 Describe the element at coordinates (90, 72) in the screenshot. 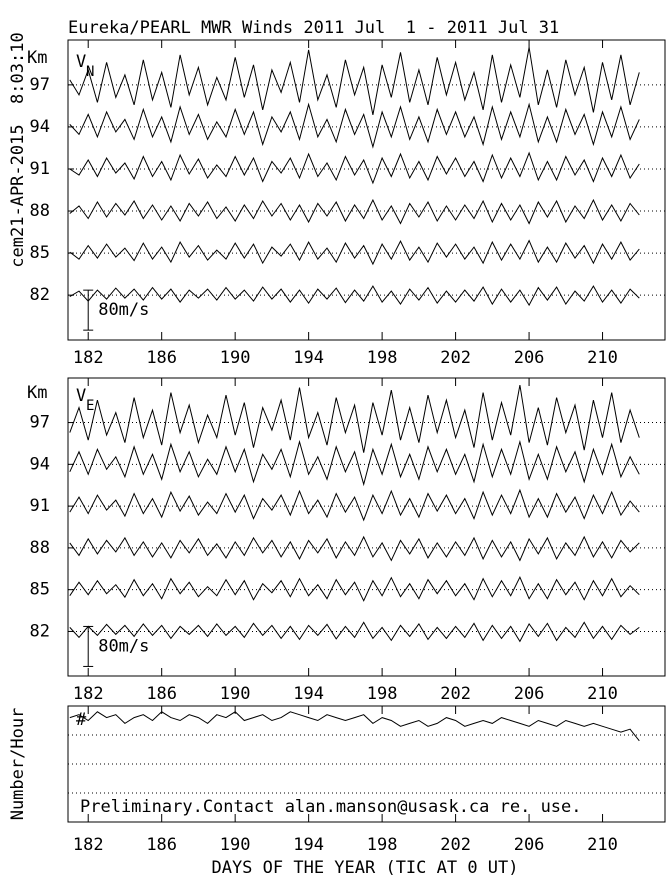

I see `component-subscript: N` at that location.